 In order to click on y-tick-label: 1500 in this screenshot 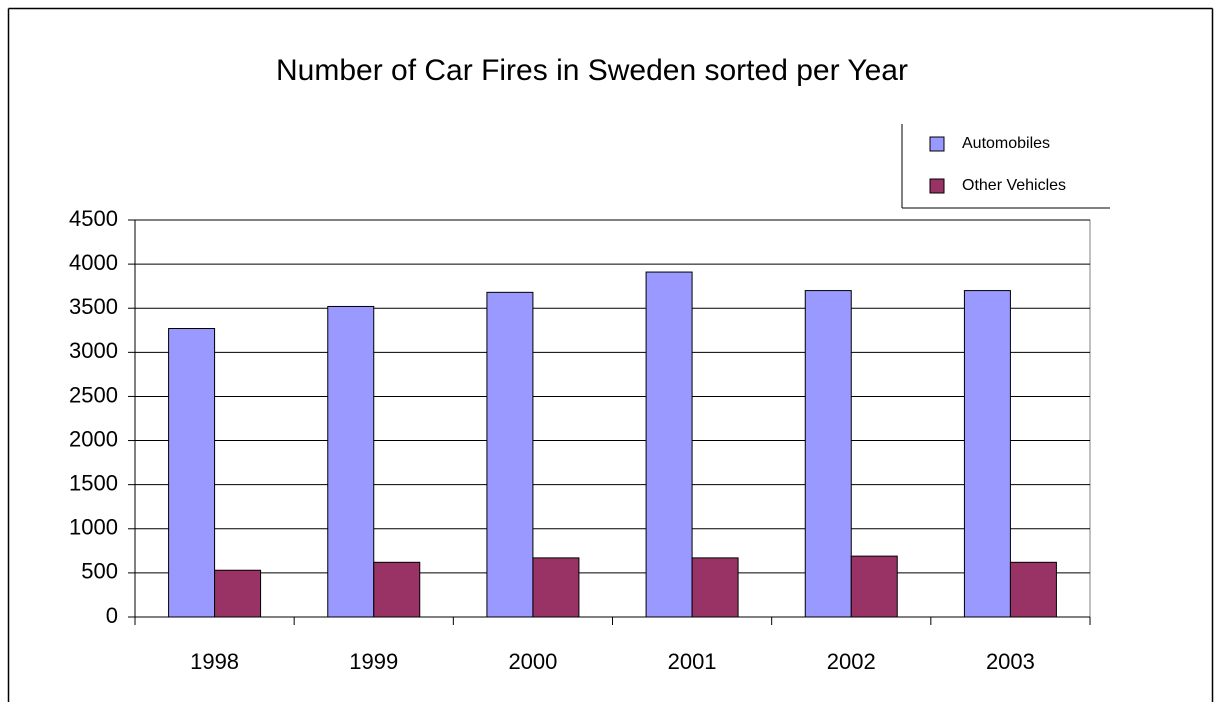, I will do `click(93, 482)`.